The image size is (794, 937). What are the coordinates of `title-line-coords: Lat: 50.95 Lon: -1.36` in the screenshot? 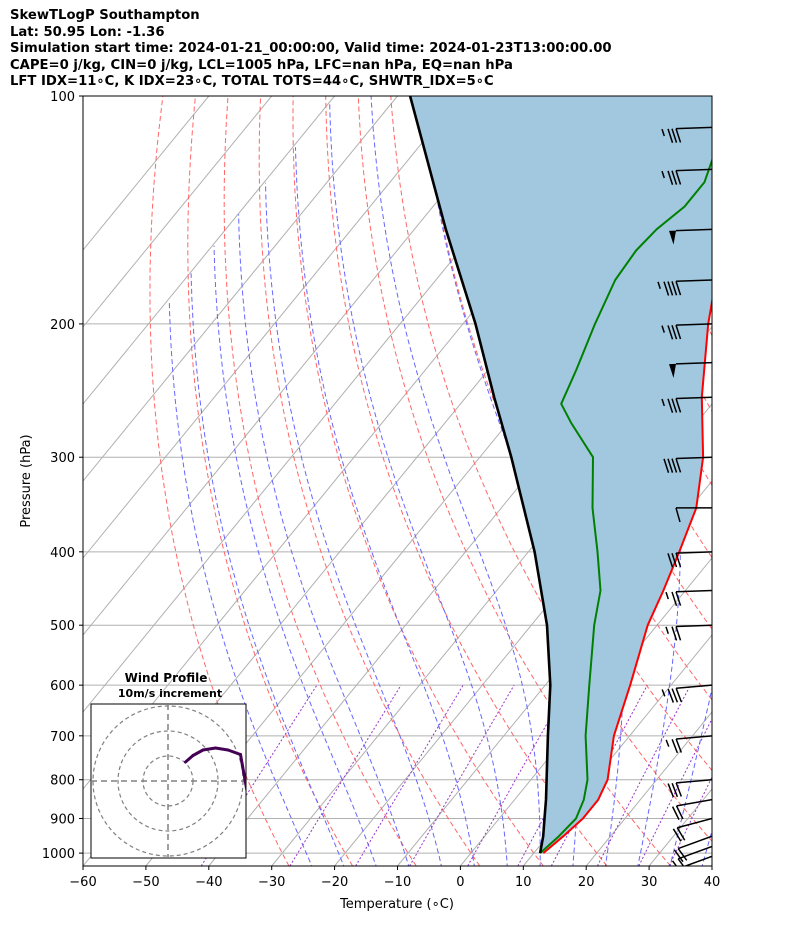 It's located at (87, 32).